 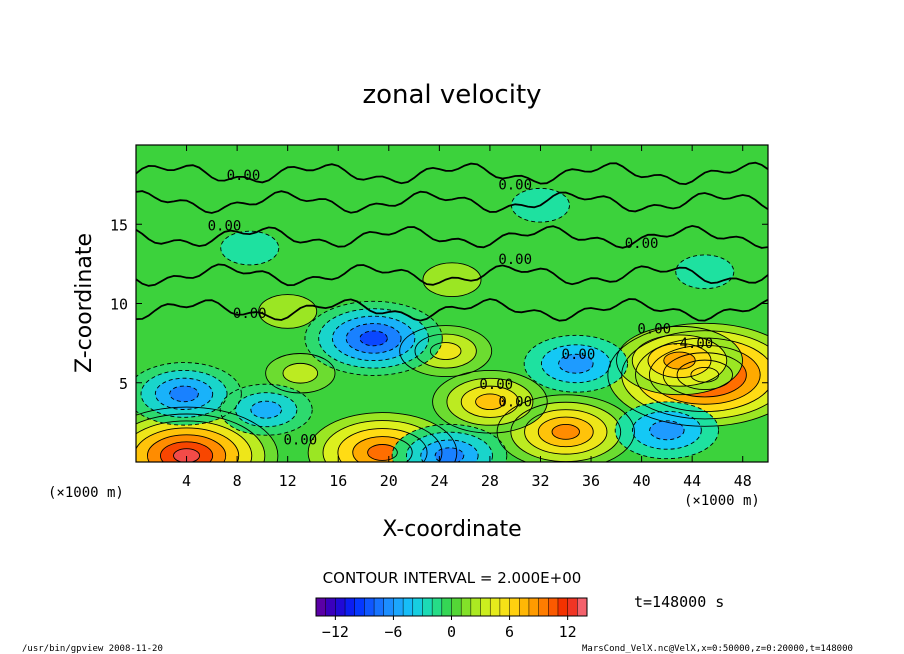 What do you see at coordinates (393, 632) in the screenshot?
I see `colorbar-tick-label: −6` at bounding box center [393, 632].